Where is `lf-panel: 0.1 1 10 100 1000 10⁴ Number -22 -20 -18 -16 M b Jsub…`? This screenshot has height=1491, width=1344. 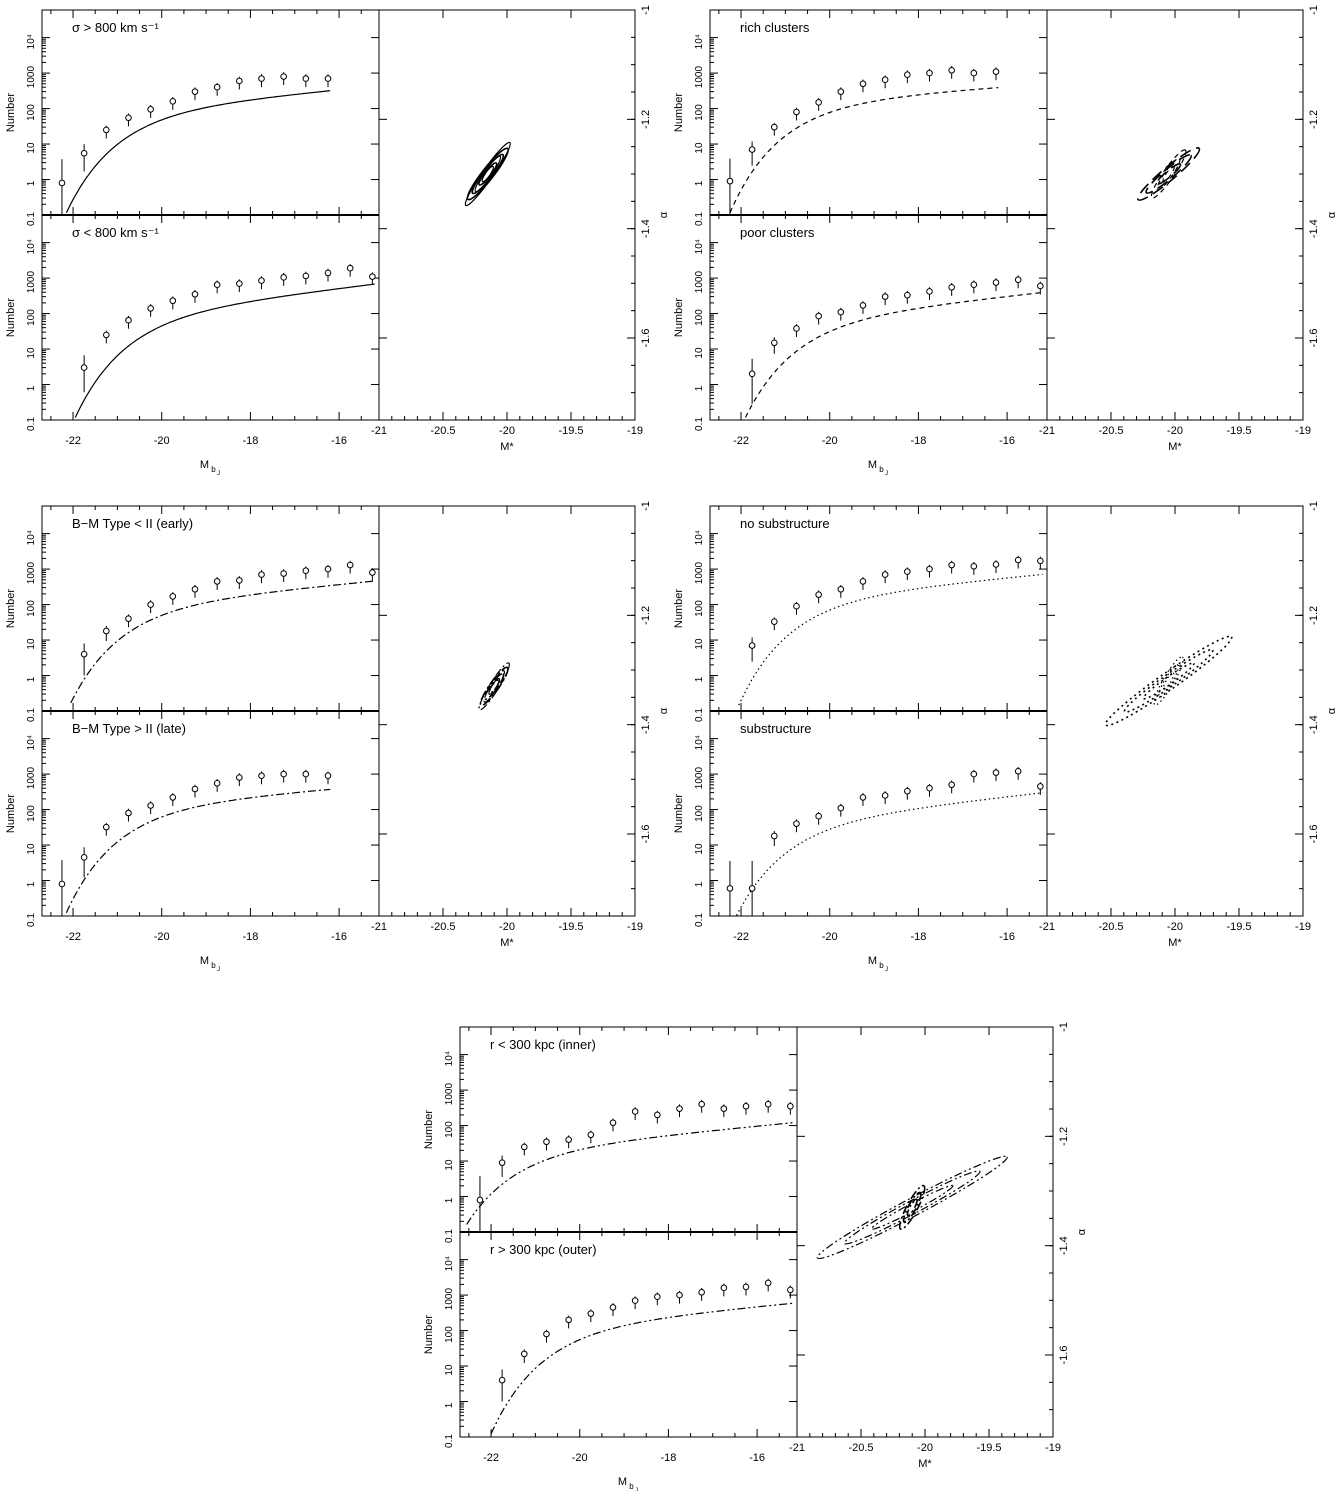
lf-panel: 0.1 1 10 100 1000 10⁴ Number -22 -20 -18 -16 M b Jsub… is located at coordinates (860, 841).